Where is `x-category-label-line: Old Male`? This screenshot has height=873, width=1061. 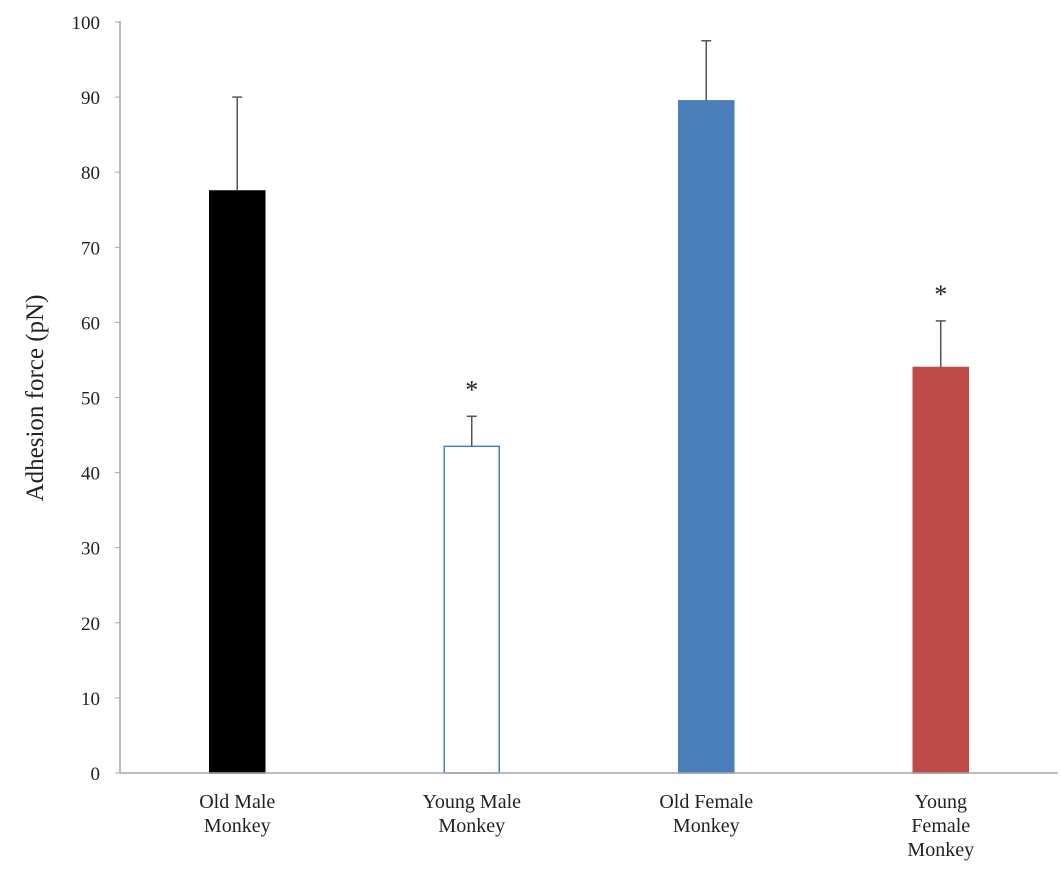
x-category-label-line: Old Male is located at coordinates (237, 802).